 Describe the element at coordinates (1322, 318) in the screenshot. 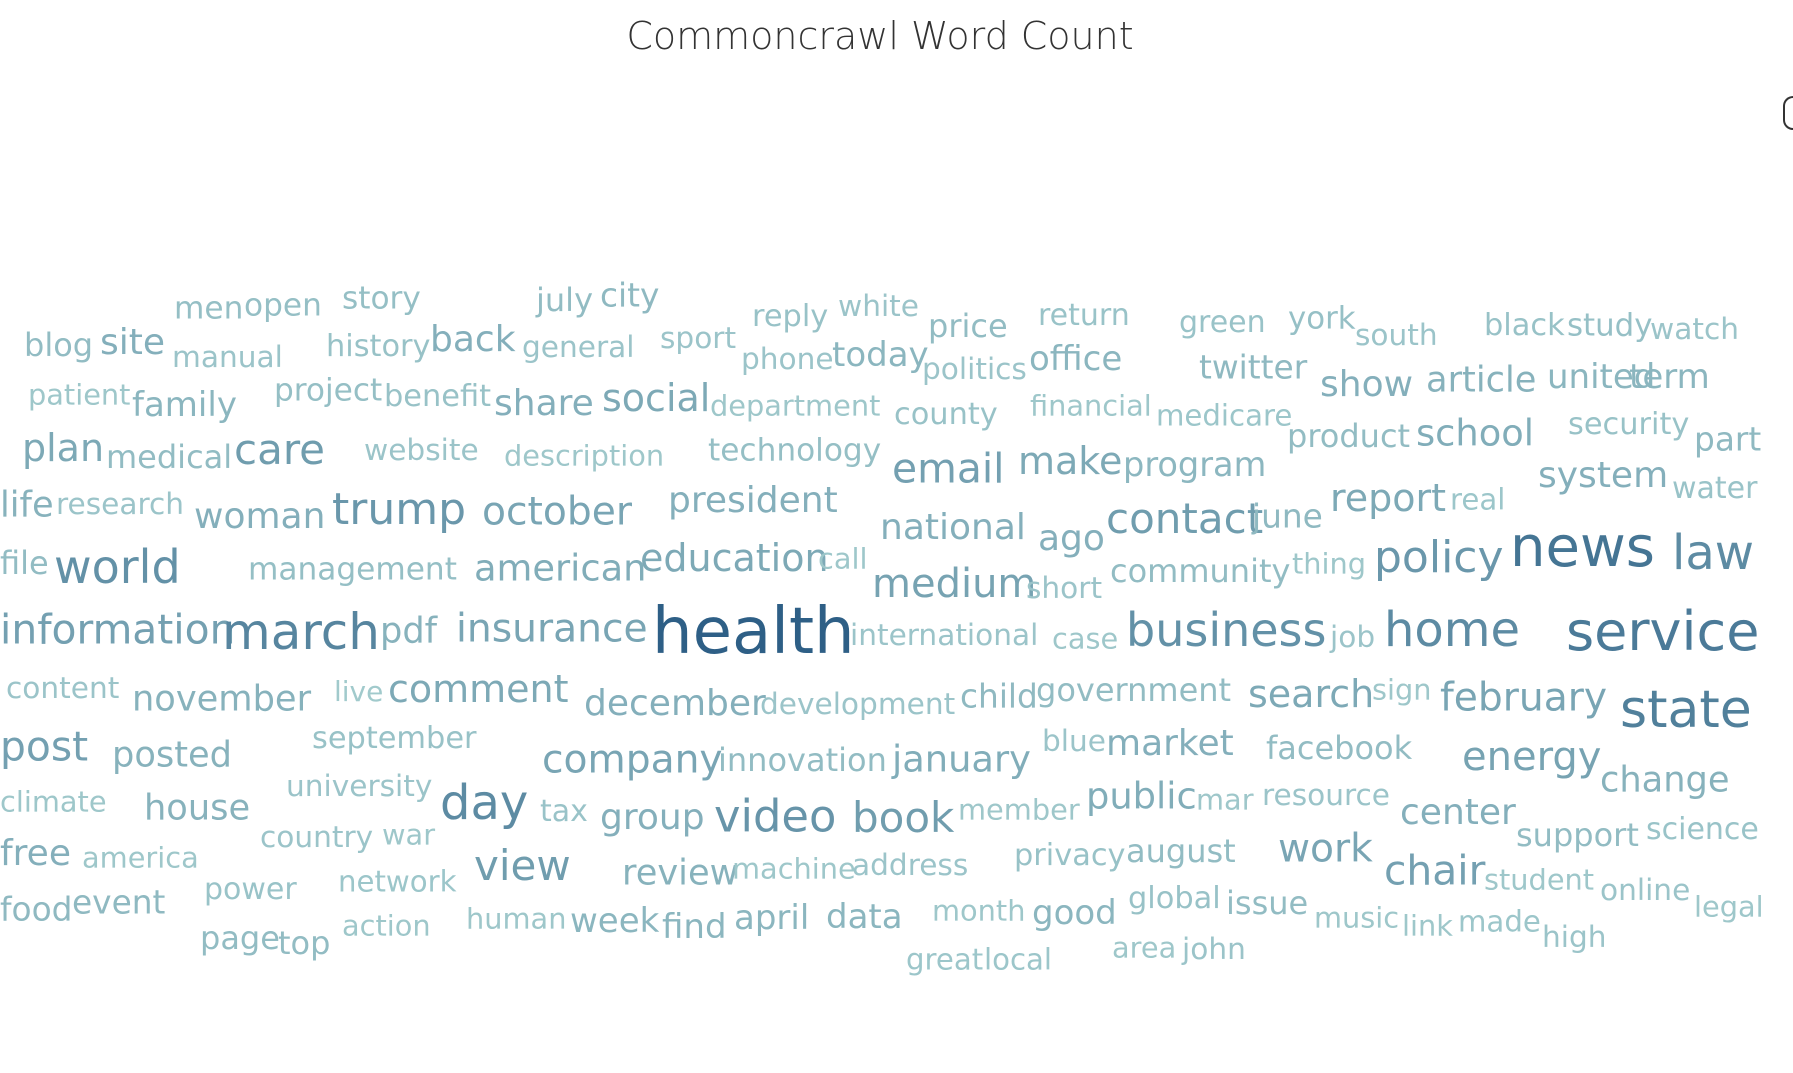

I see `word-york: york` at that location.